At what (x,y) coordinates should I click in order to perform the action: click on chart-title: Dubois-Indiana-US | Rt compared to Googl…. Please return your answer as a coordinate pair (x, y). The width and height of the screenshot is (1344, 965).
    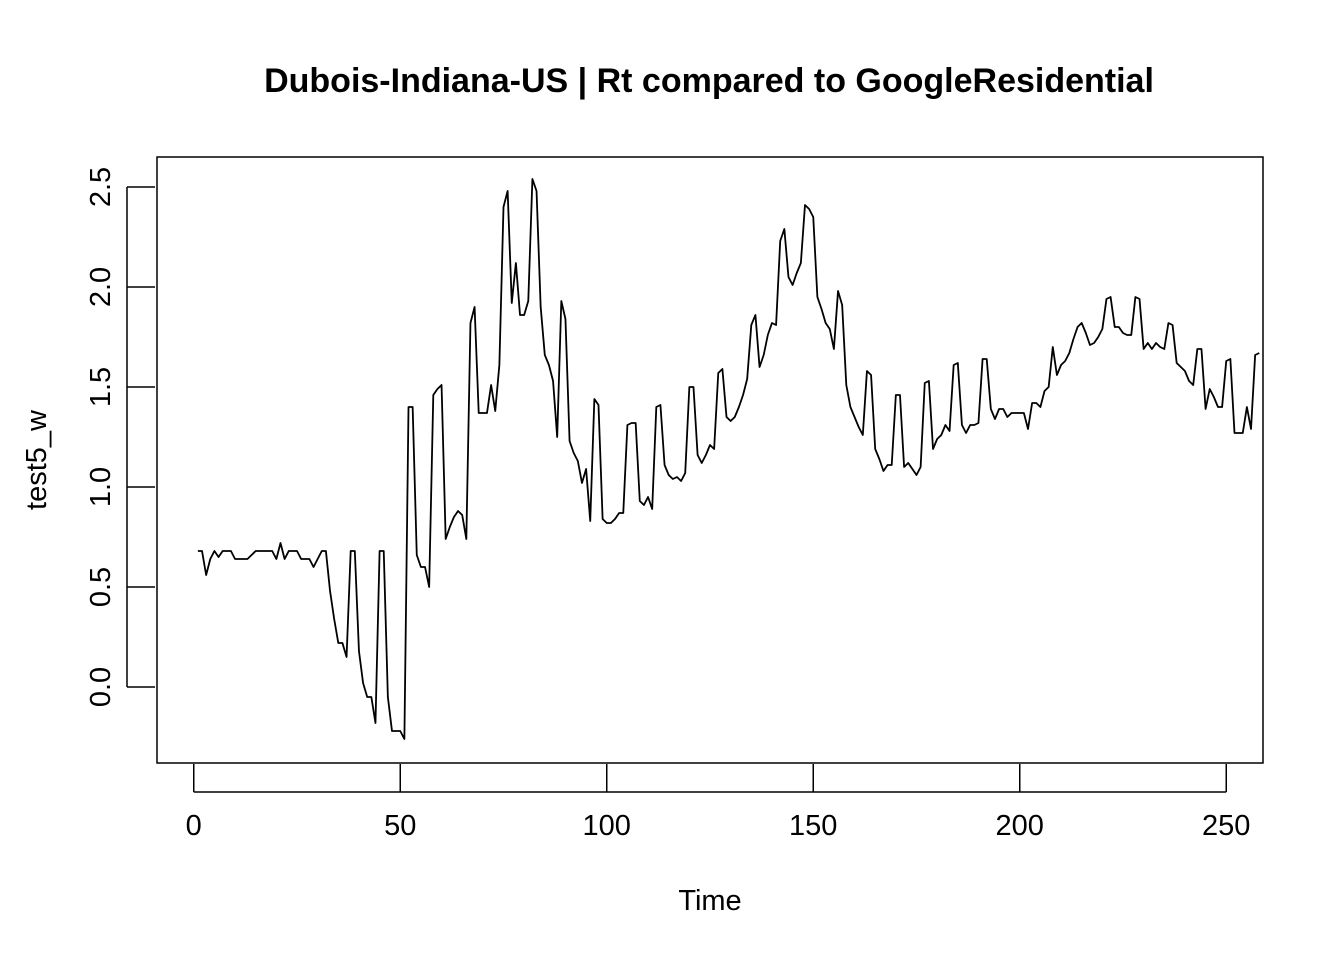
    Looking at the image, I should click on (709, 81).